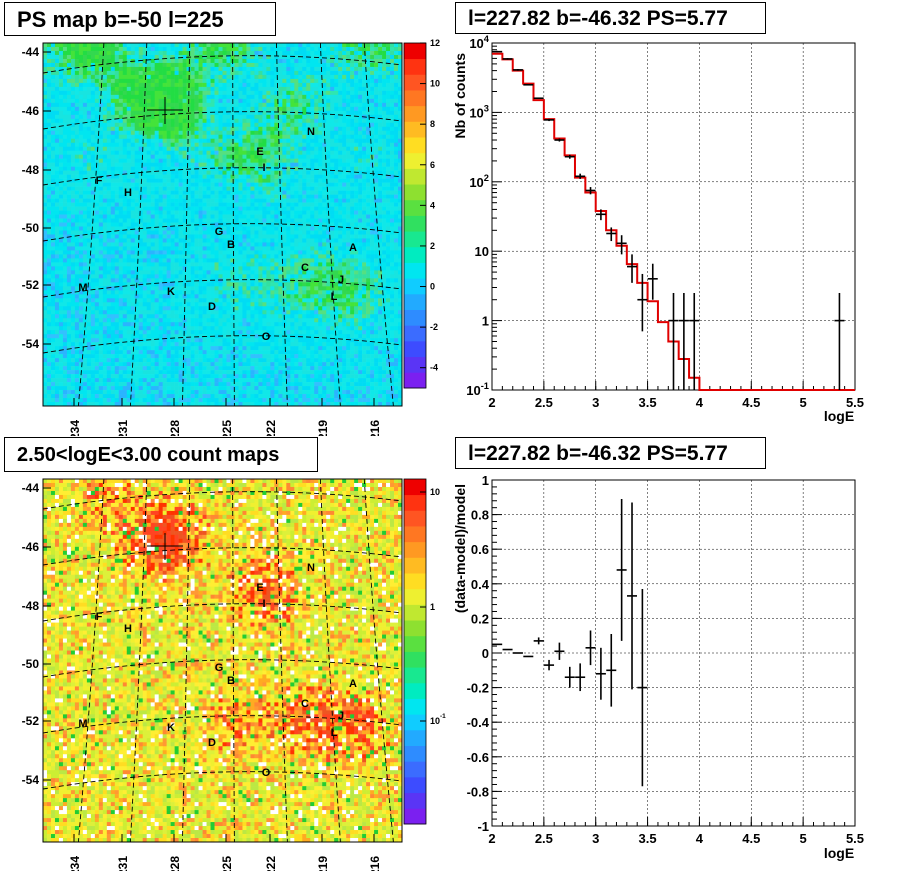  What do you see at coordinates (855, 402) in the screenshot?
I see `x-tick-label: 5.5` at bounding box center [855, 402].